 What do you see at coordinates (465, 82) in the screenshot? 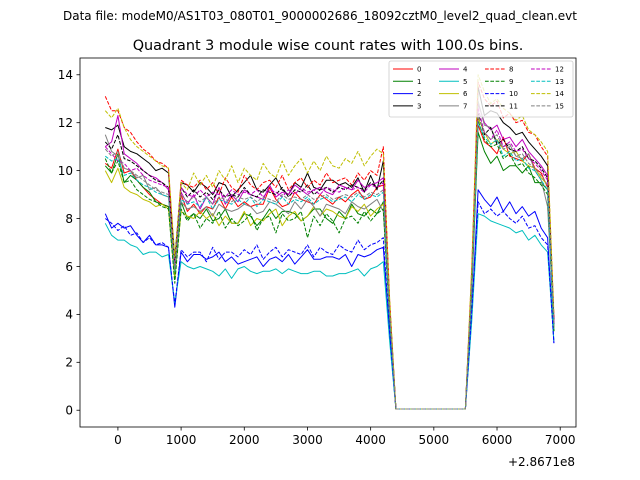
I see `legend-label-5: 5` at bounding box center [465, 82].